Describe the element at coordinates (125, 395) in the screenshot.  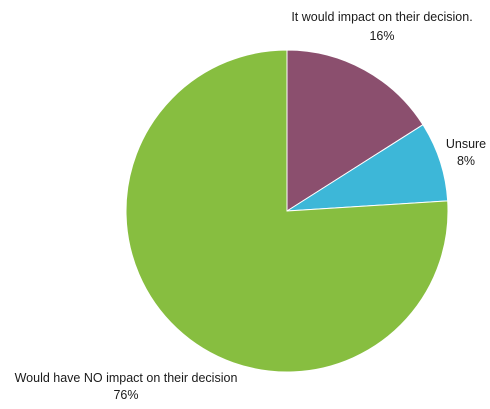
I see `slice-value-no-impact: 76%` at that location.